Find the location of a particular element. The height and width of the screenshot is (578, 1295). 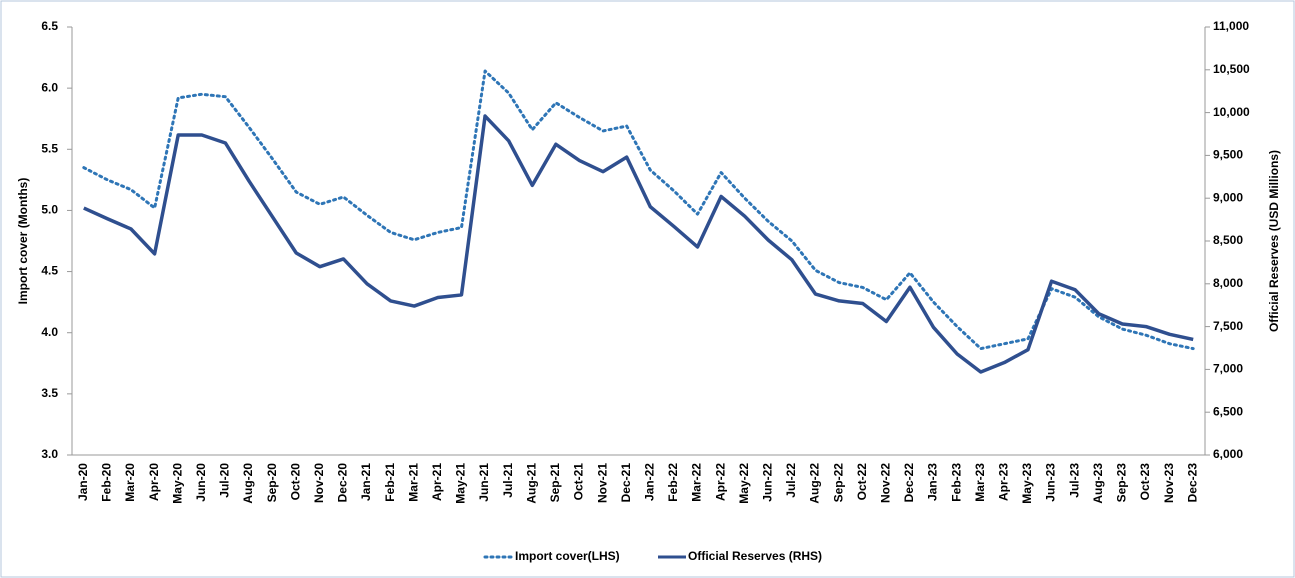

x-tick-label: Mar-21 is located at coordinates (413, 482).